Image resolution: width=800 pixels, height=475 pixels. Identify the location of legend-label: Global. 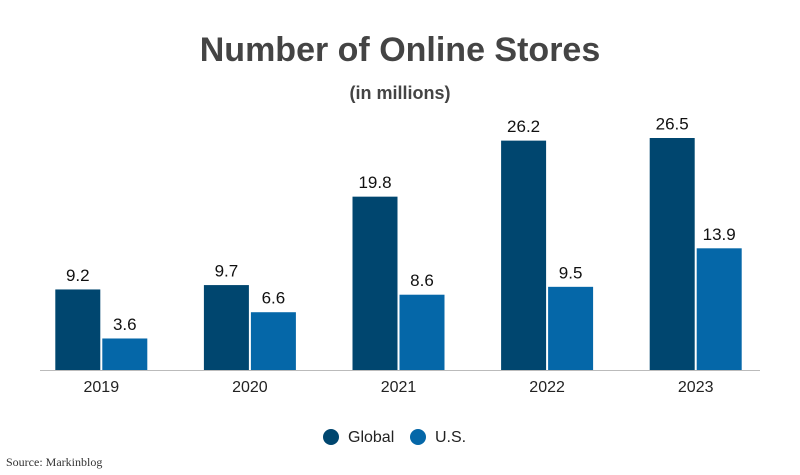
(371, 437).